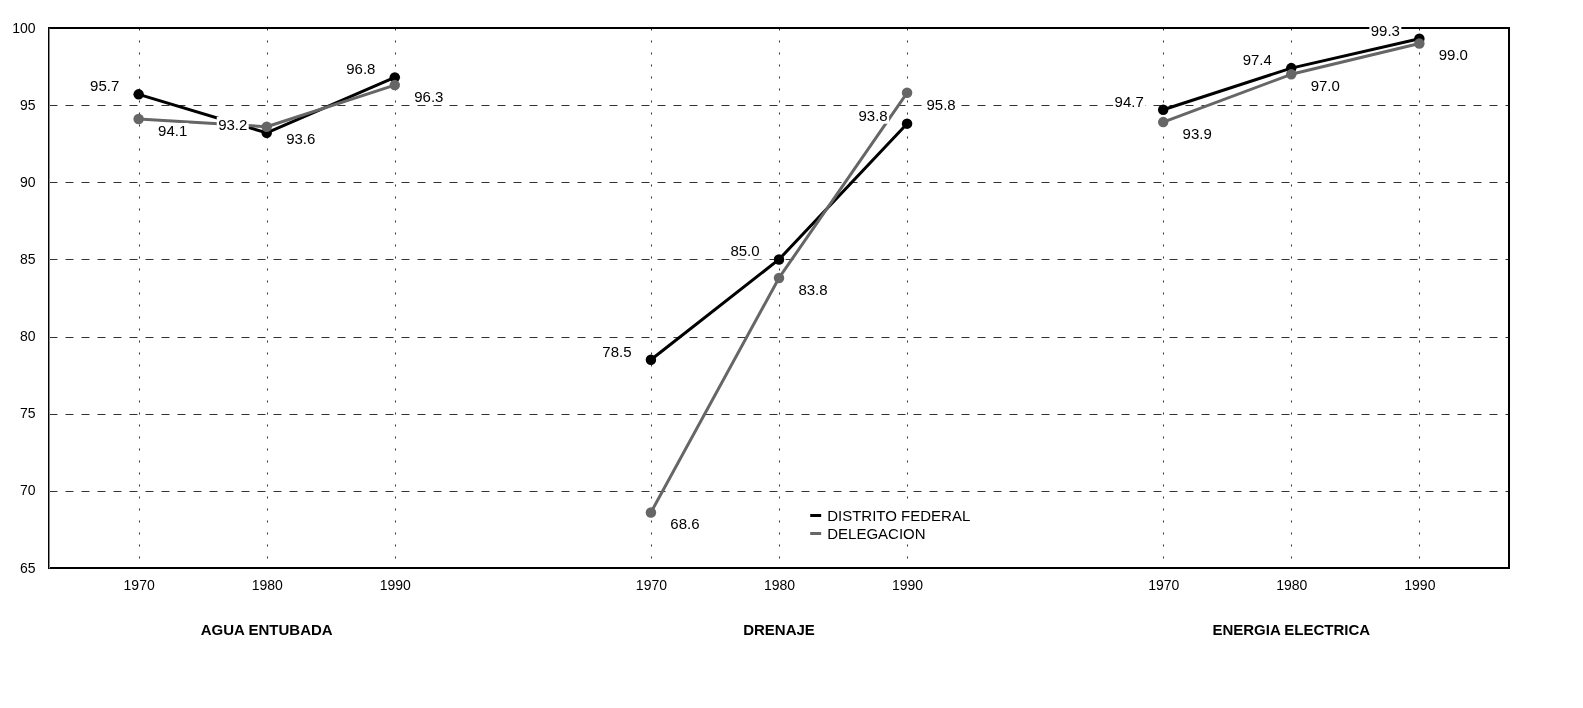 This screenshot has width=1583, height=708. What do you see at coordinates (429, 97) in the screenshot?
I see `data-label: 96.3` at bounding box center [429, 97].